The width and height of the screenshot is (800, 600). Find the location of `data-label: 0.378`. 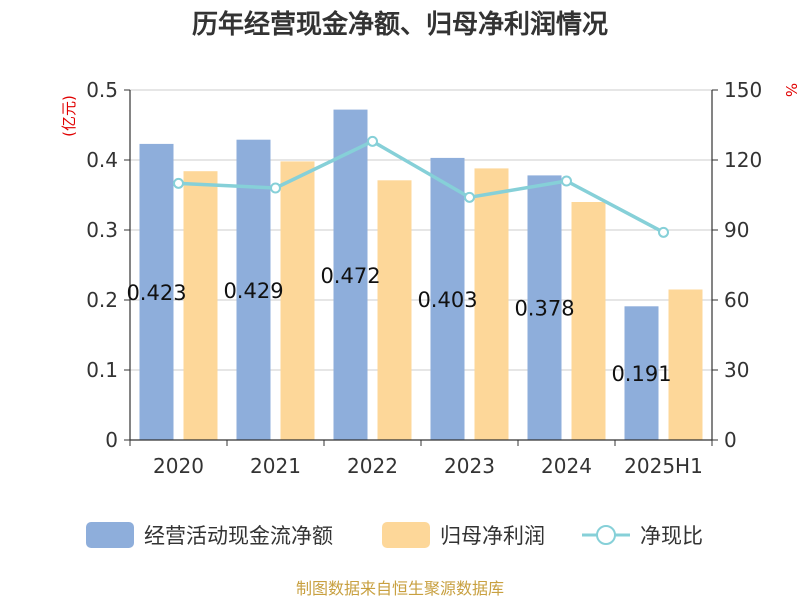

data-label: 0.378 is located at coordinates (544, 309).